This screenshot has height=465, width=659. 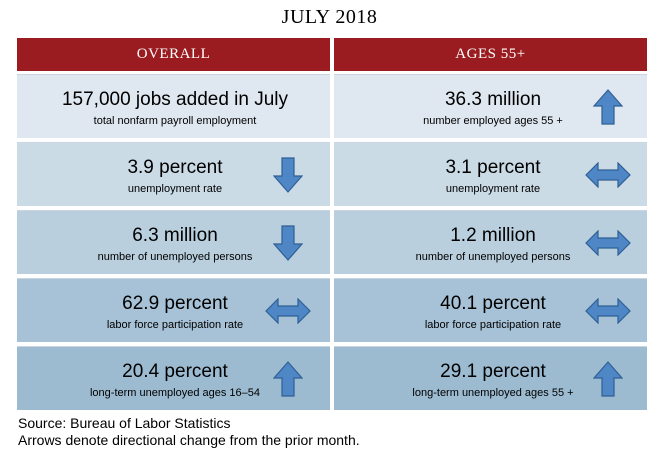 What do you see at coordinates (493, 393) in the screenshot?
I see `stat-label: long-term unemployed ages 55 +` at bounding box center [493, 393].